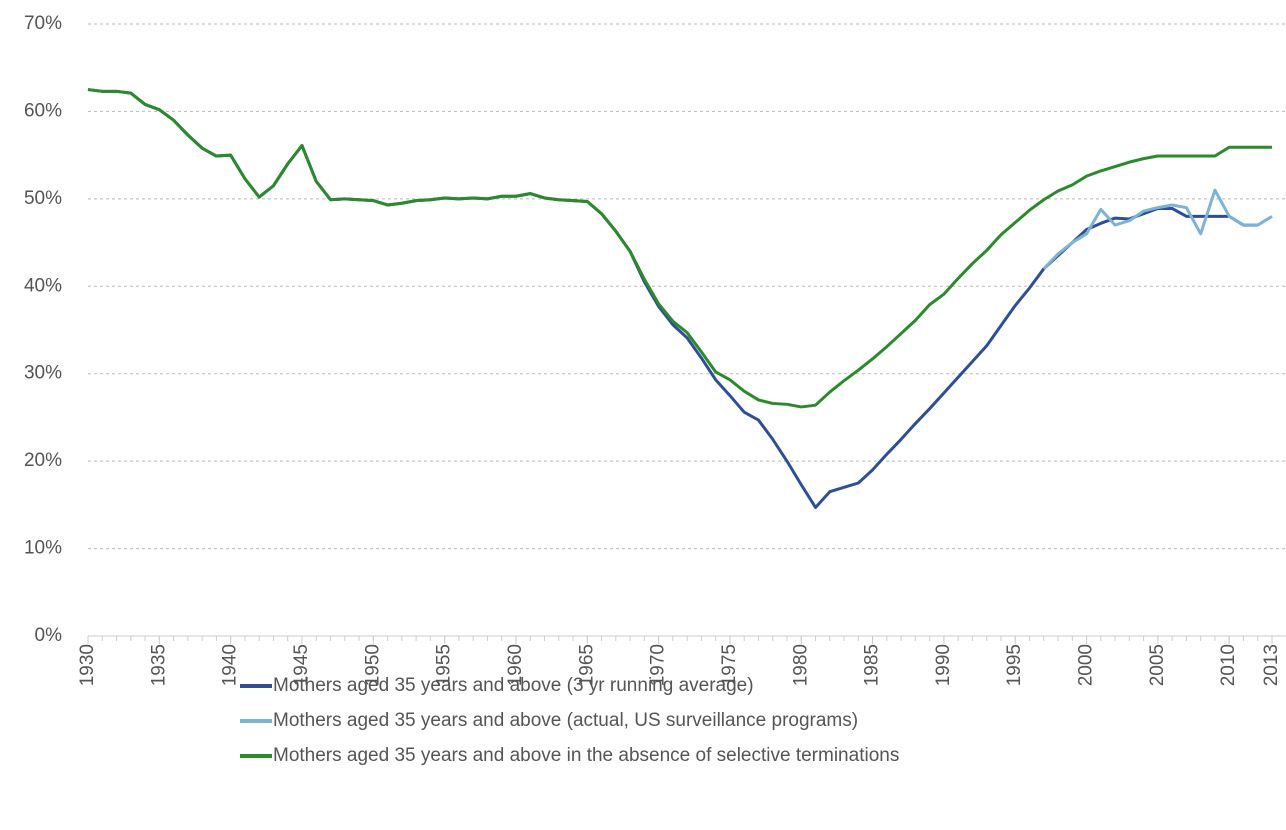 This screenshot has height=830, width=1286. What do you see at coordinates (444, 665) in the screenshot?
I see `x-tick-label: 1955` at bounding box center [444, 665].